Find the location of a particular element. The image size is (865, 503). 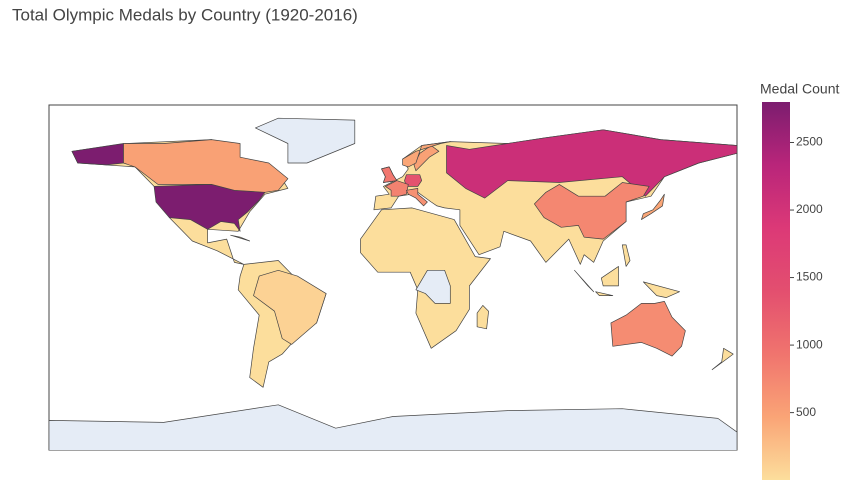

colorbar-tick-label: 2000 is located at coordinates (809, 209).